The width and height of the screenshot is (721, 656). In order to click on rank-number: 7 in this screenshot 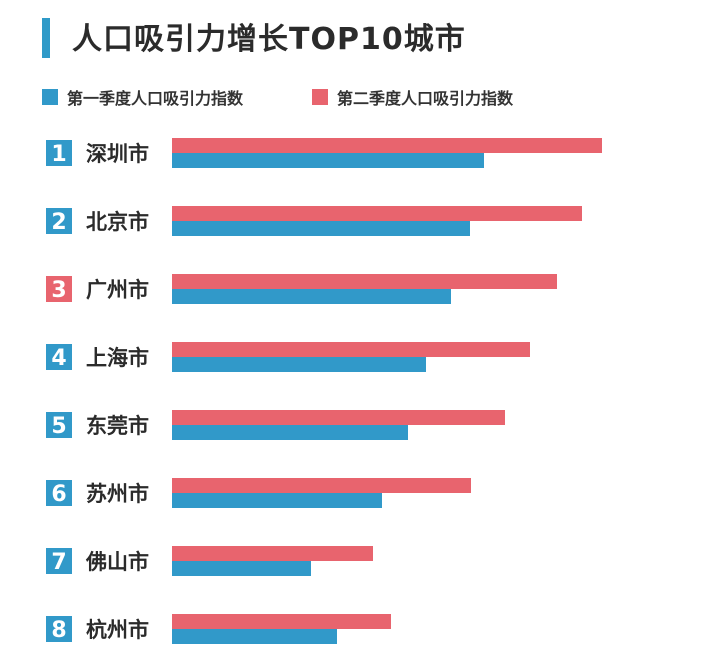, I will do `click(58, 562)`.